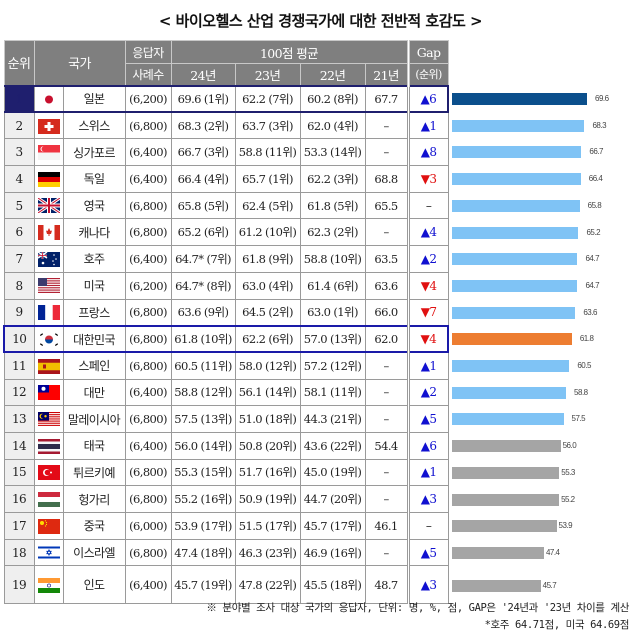 The height and width of the screenshot is (642, 641). I want to click on score-2024: 66.7 (3위), so click(203, 152).